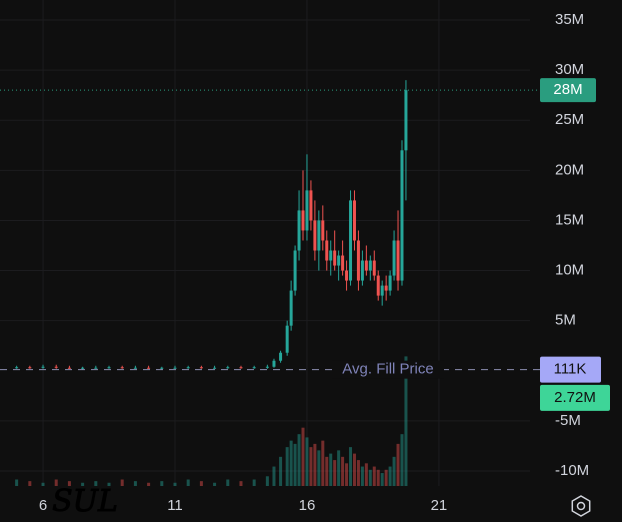 Image resolution: width=622 pixels, height=522 pixels. I want to click on y-tick-label: -5M, so click(568, 420).